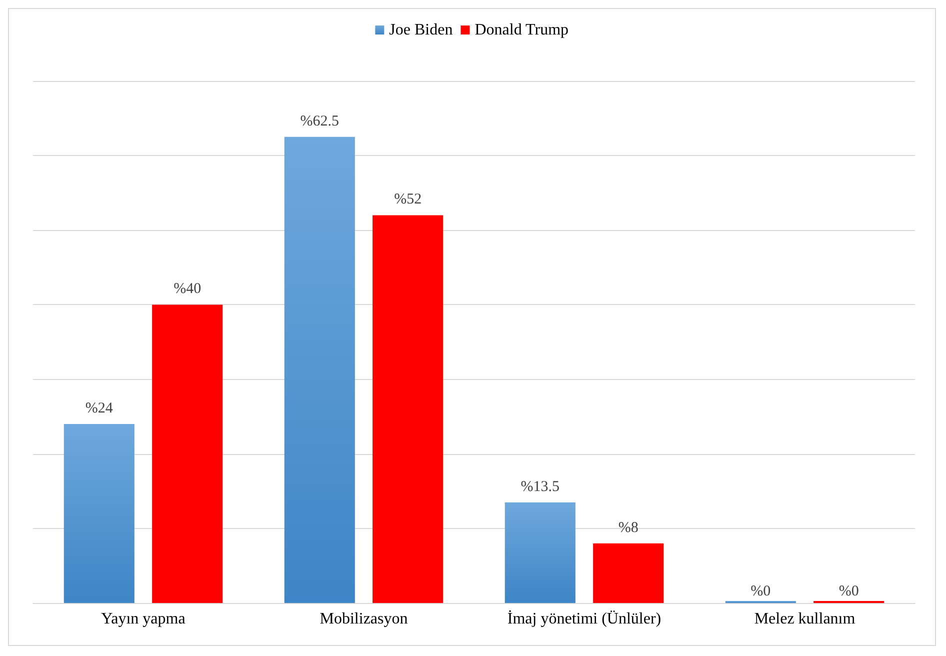 Image resolution: width=946 pixels, height=656 pixels. What do you see at coordinates (421, 30) in the screenshot?
I see `legend-label: Joe Biden` at bounding box center [421, 30].